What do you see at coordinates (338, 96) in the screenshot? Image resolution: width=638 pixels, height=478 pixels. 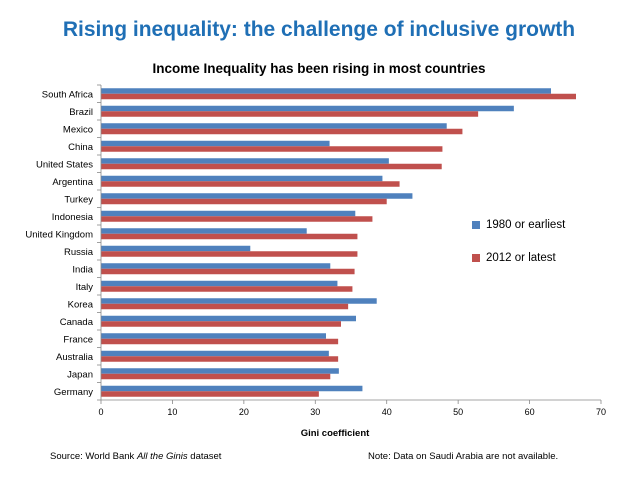 I see `bar-2012-south-africa` at bounding box center [338, 96].